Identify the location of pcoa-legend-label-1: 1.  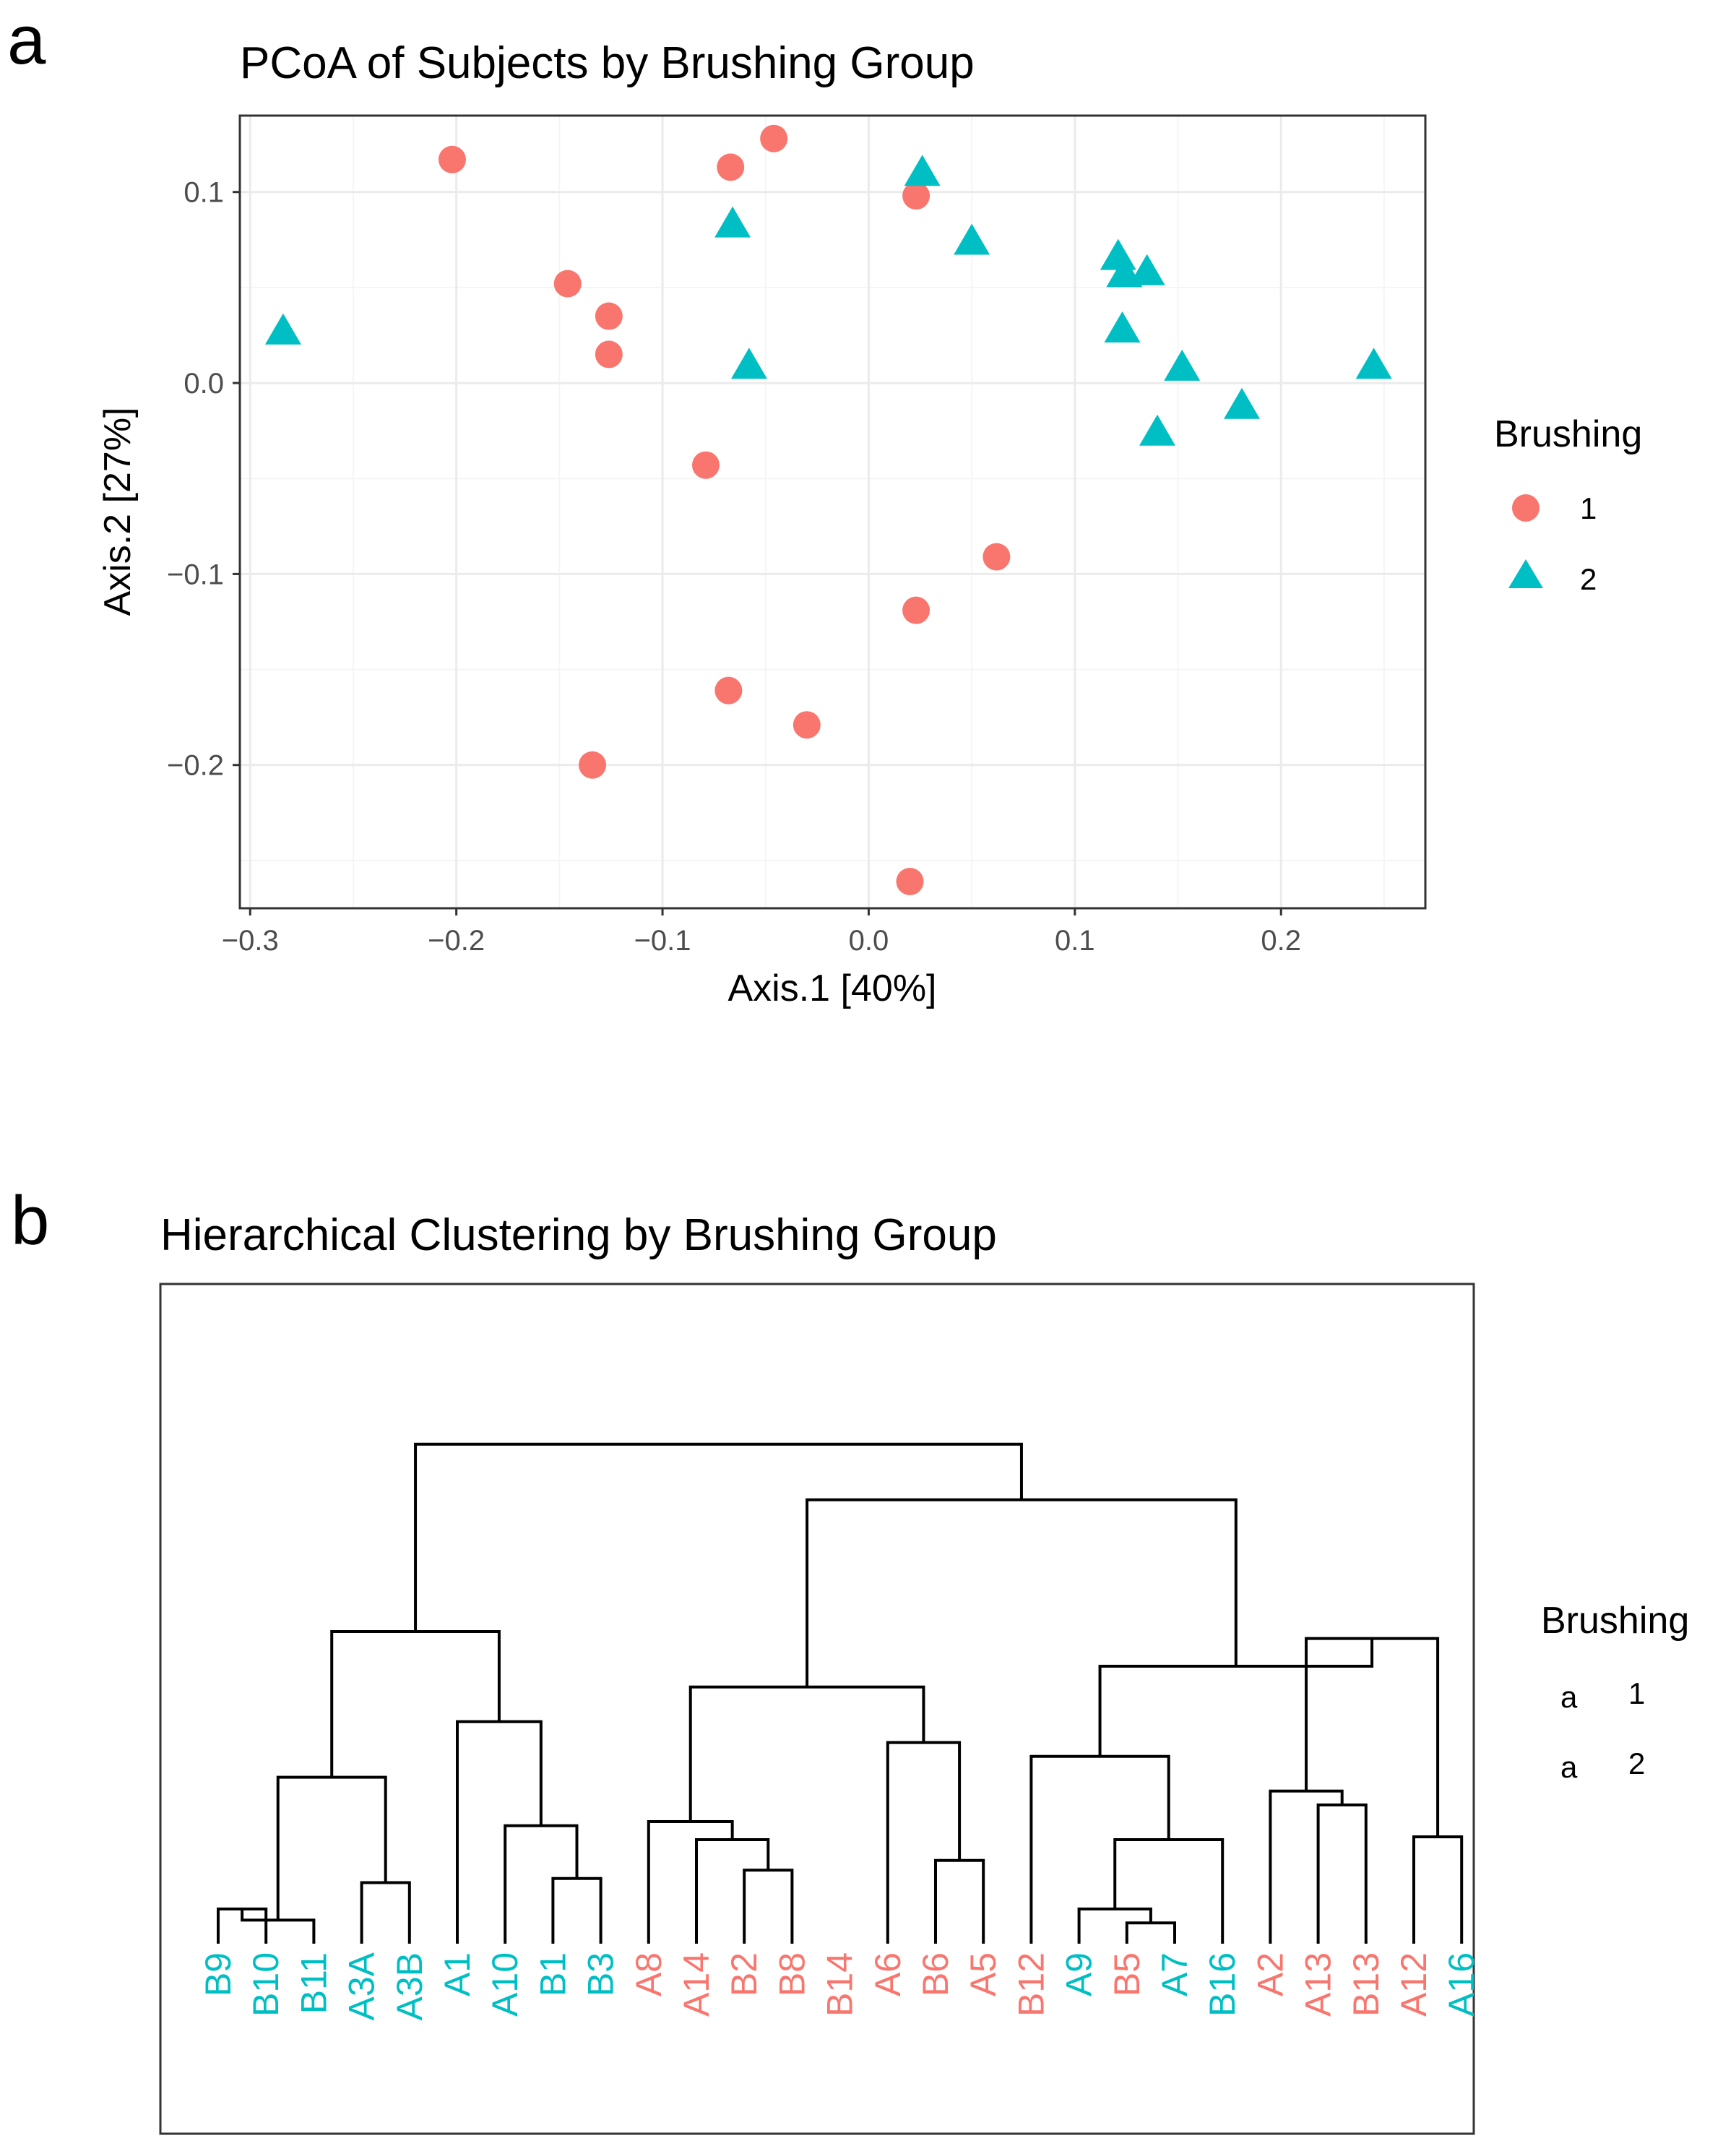
(1588, 508).